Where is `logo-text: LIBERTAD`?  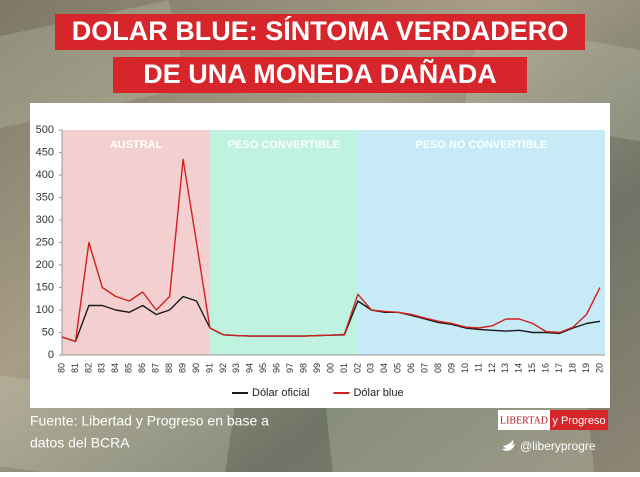 logo-text: LIBERTAD is located at coordinates (524, 420).